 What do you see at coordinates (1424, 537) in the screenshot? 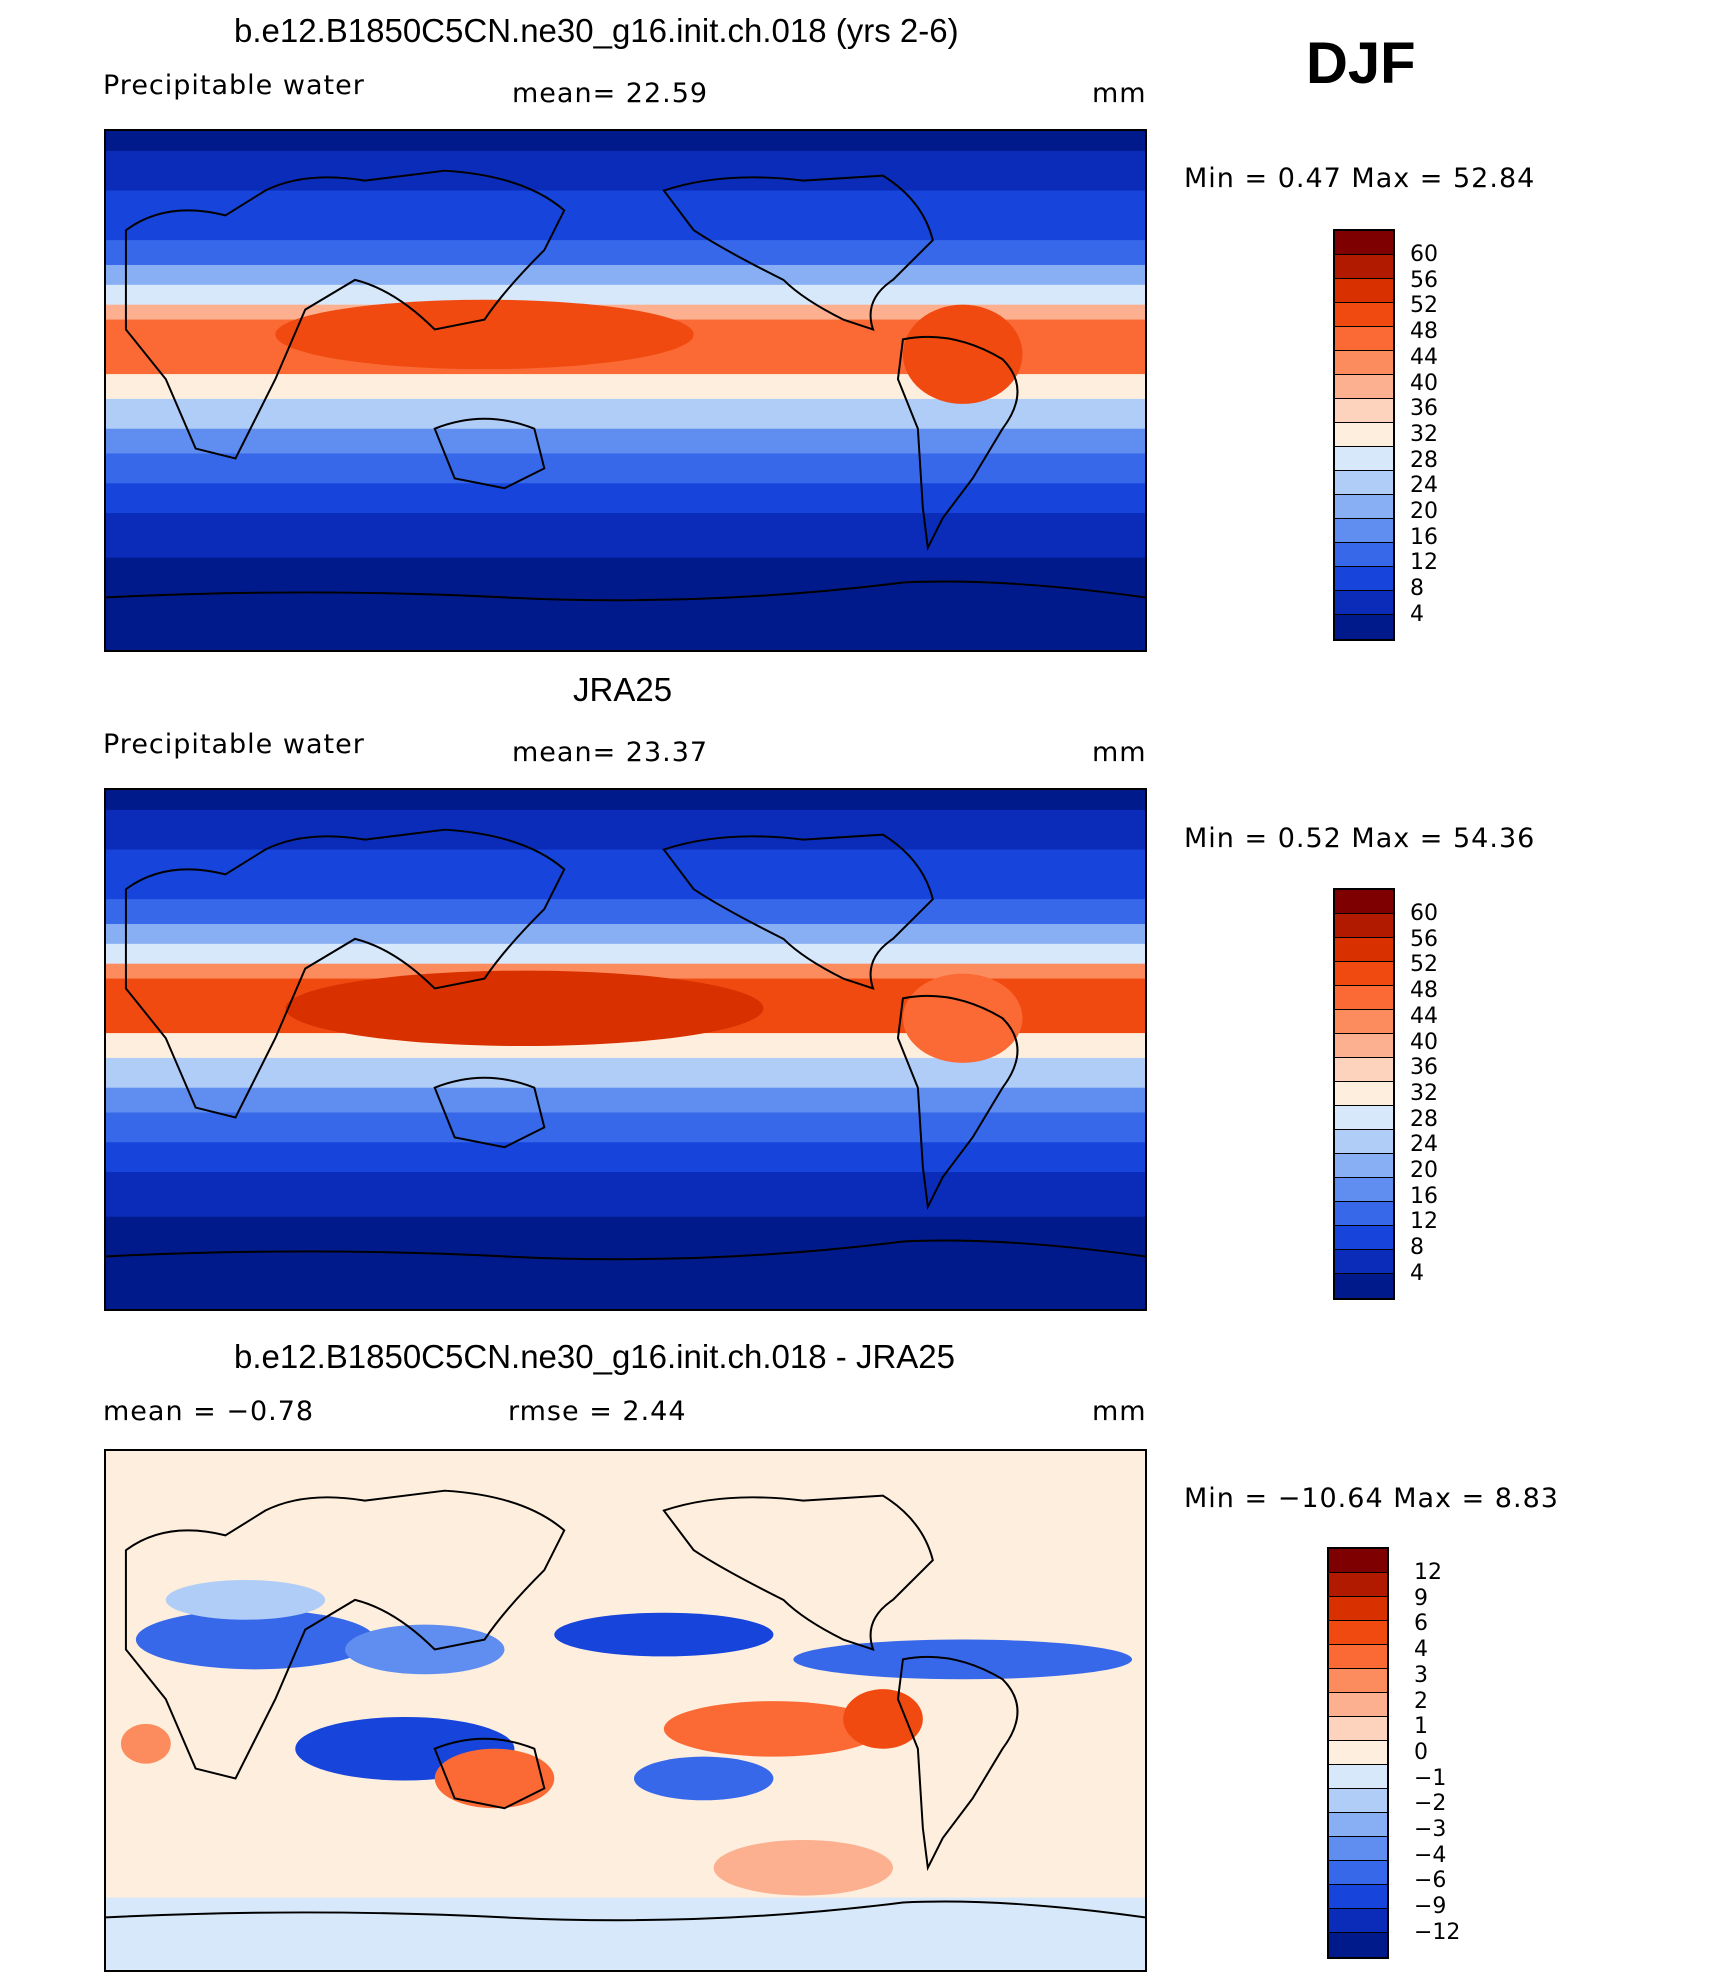
I see `colorbar-tick-label: 16` at bounding box center [1424, 537].